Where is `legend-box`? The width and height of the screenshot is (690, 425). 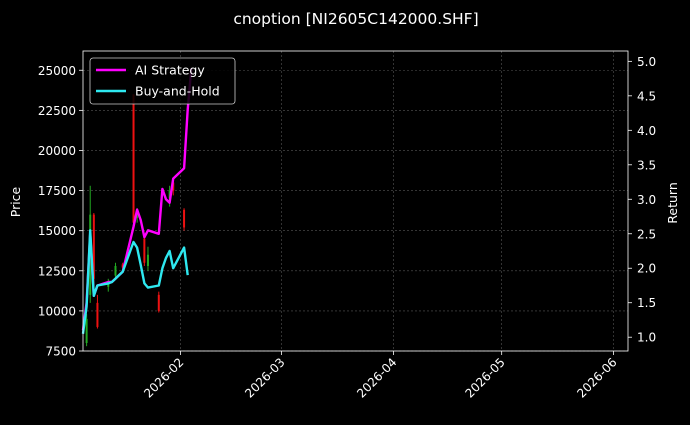 legend-box is located at coordinates (162, 81).